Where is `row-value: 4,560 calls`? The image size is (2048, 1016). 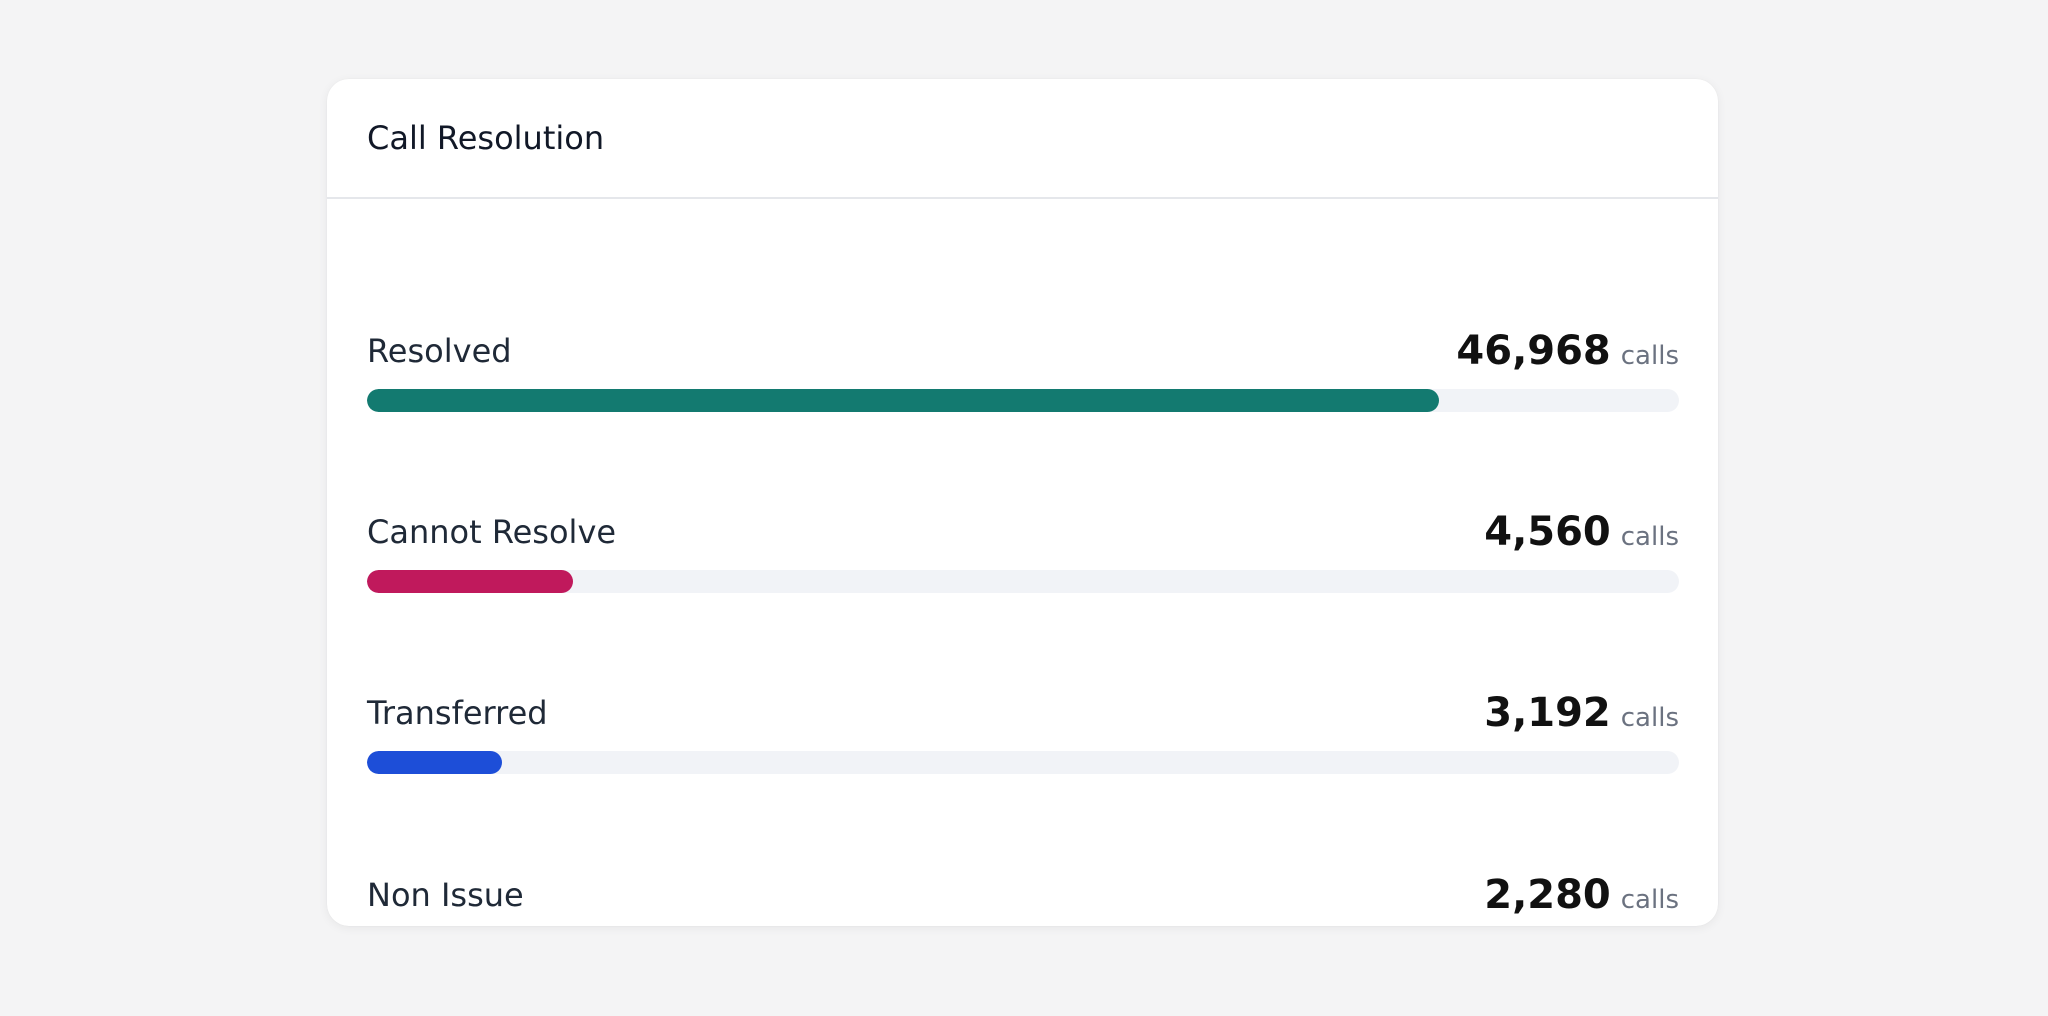 row-value: 4,560 calls is located at coordinates (1581, 534).